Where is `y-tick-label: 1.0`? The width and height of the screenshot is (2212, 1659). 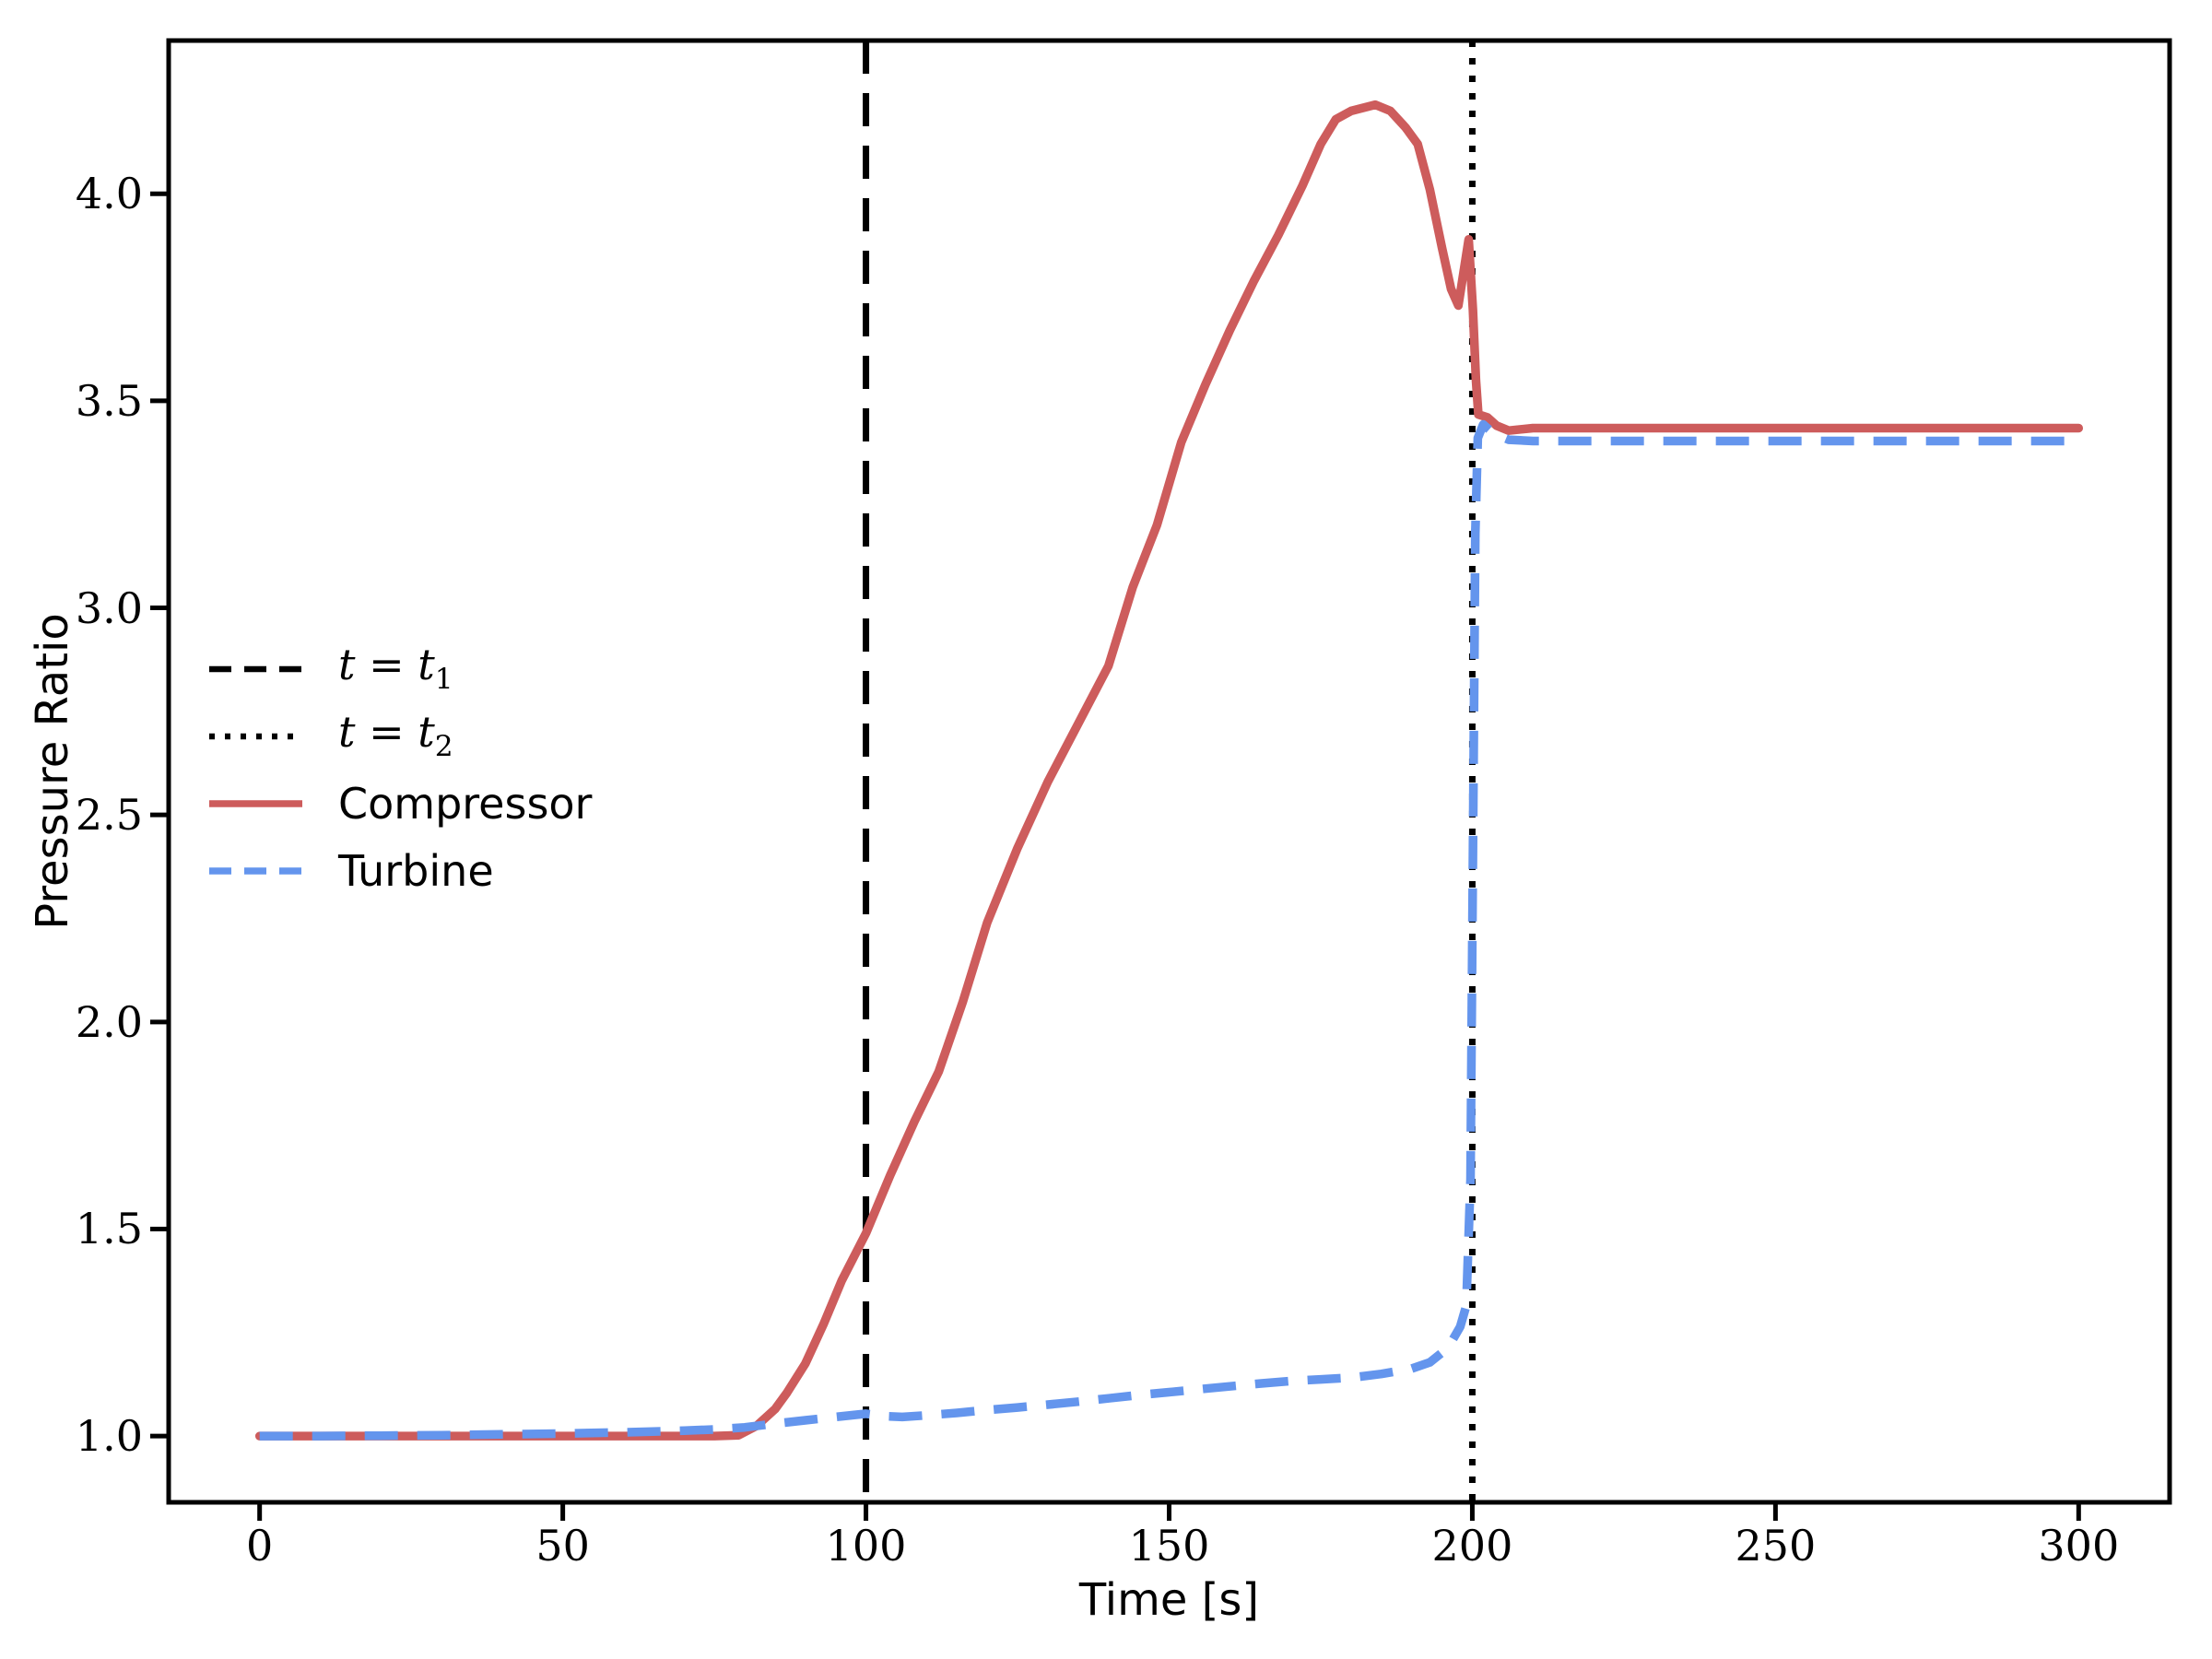
y-tick-label: 1.0 is located at coordinates (109, 1436).